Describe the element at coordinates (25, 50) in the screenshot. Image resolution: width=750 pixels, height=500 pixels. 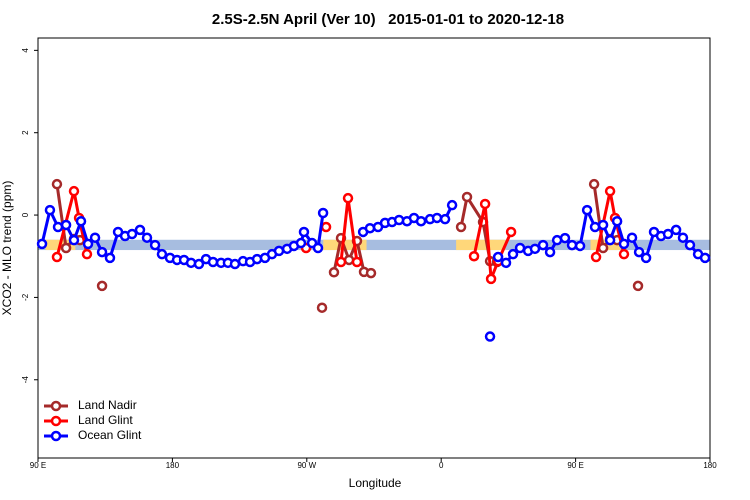
I see `y-tick-label: 4` at that location.